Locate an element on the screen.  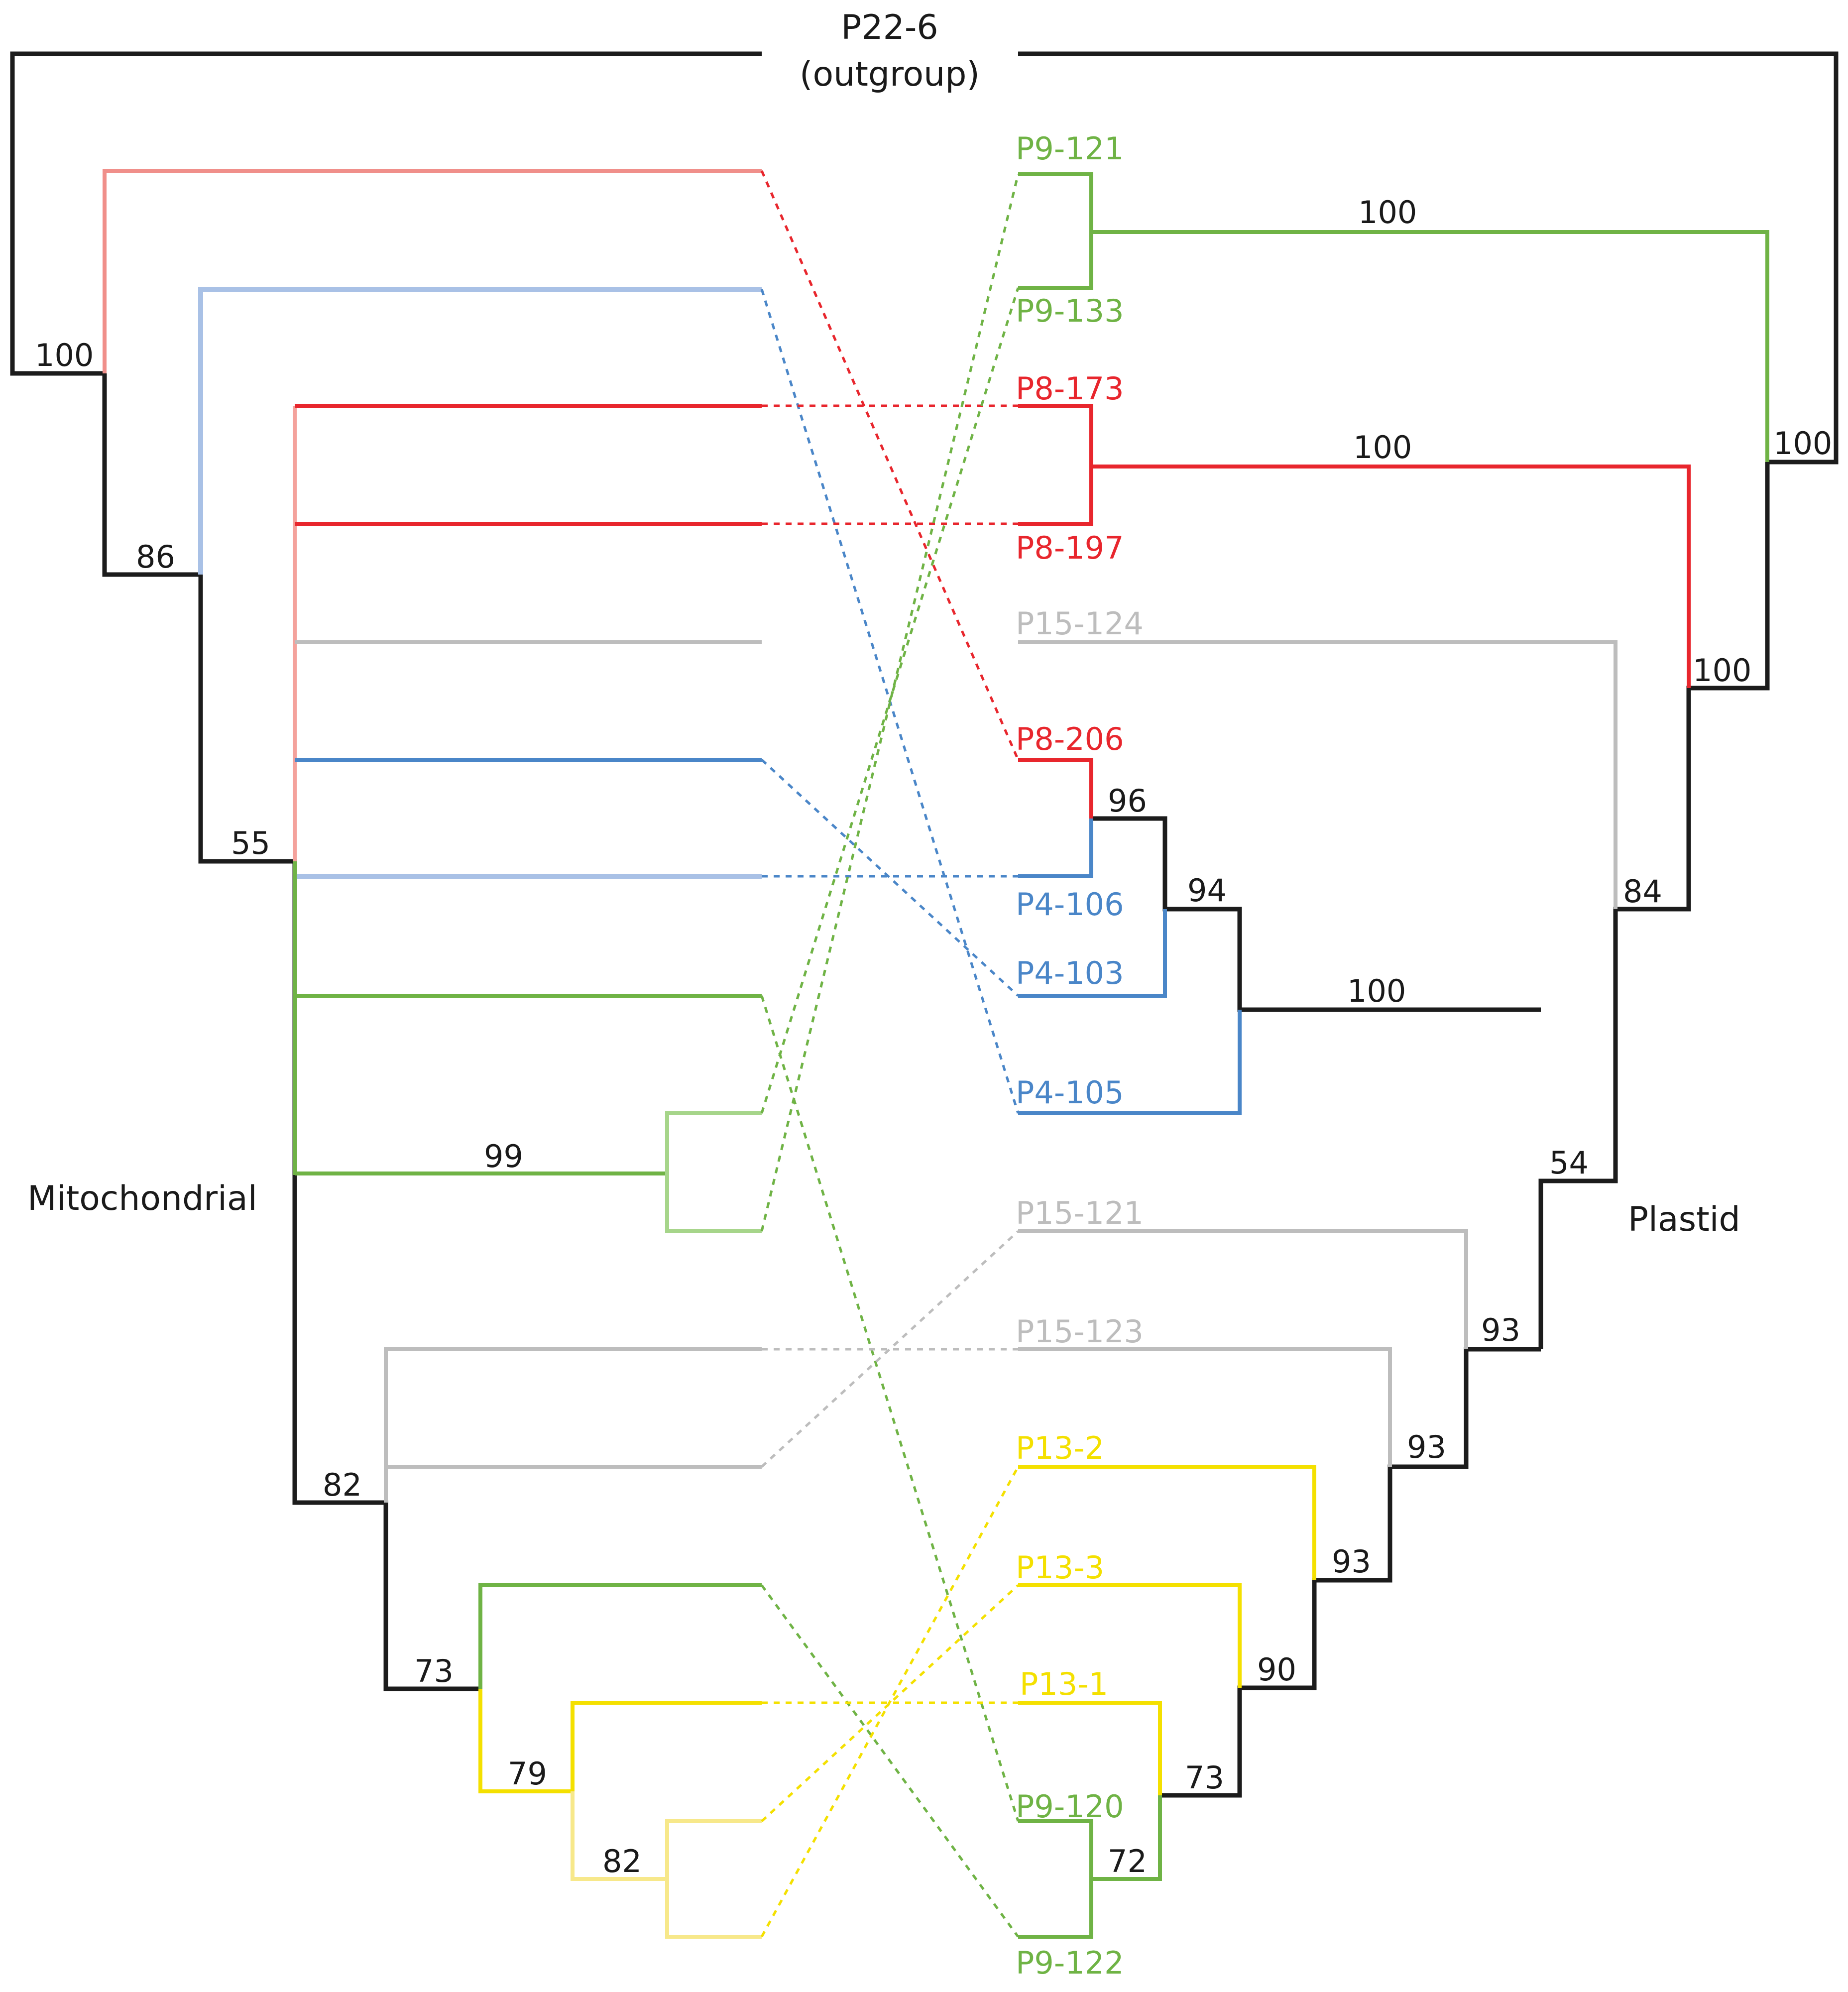
plastid-red-top is located at coordinates (1391, 576).